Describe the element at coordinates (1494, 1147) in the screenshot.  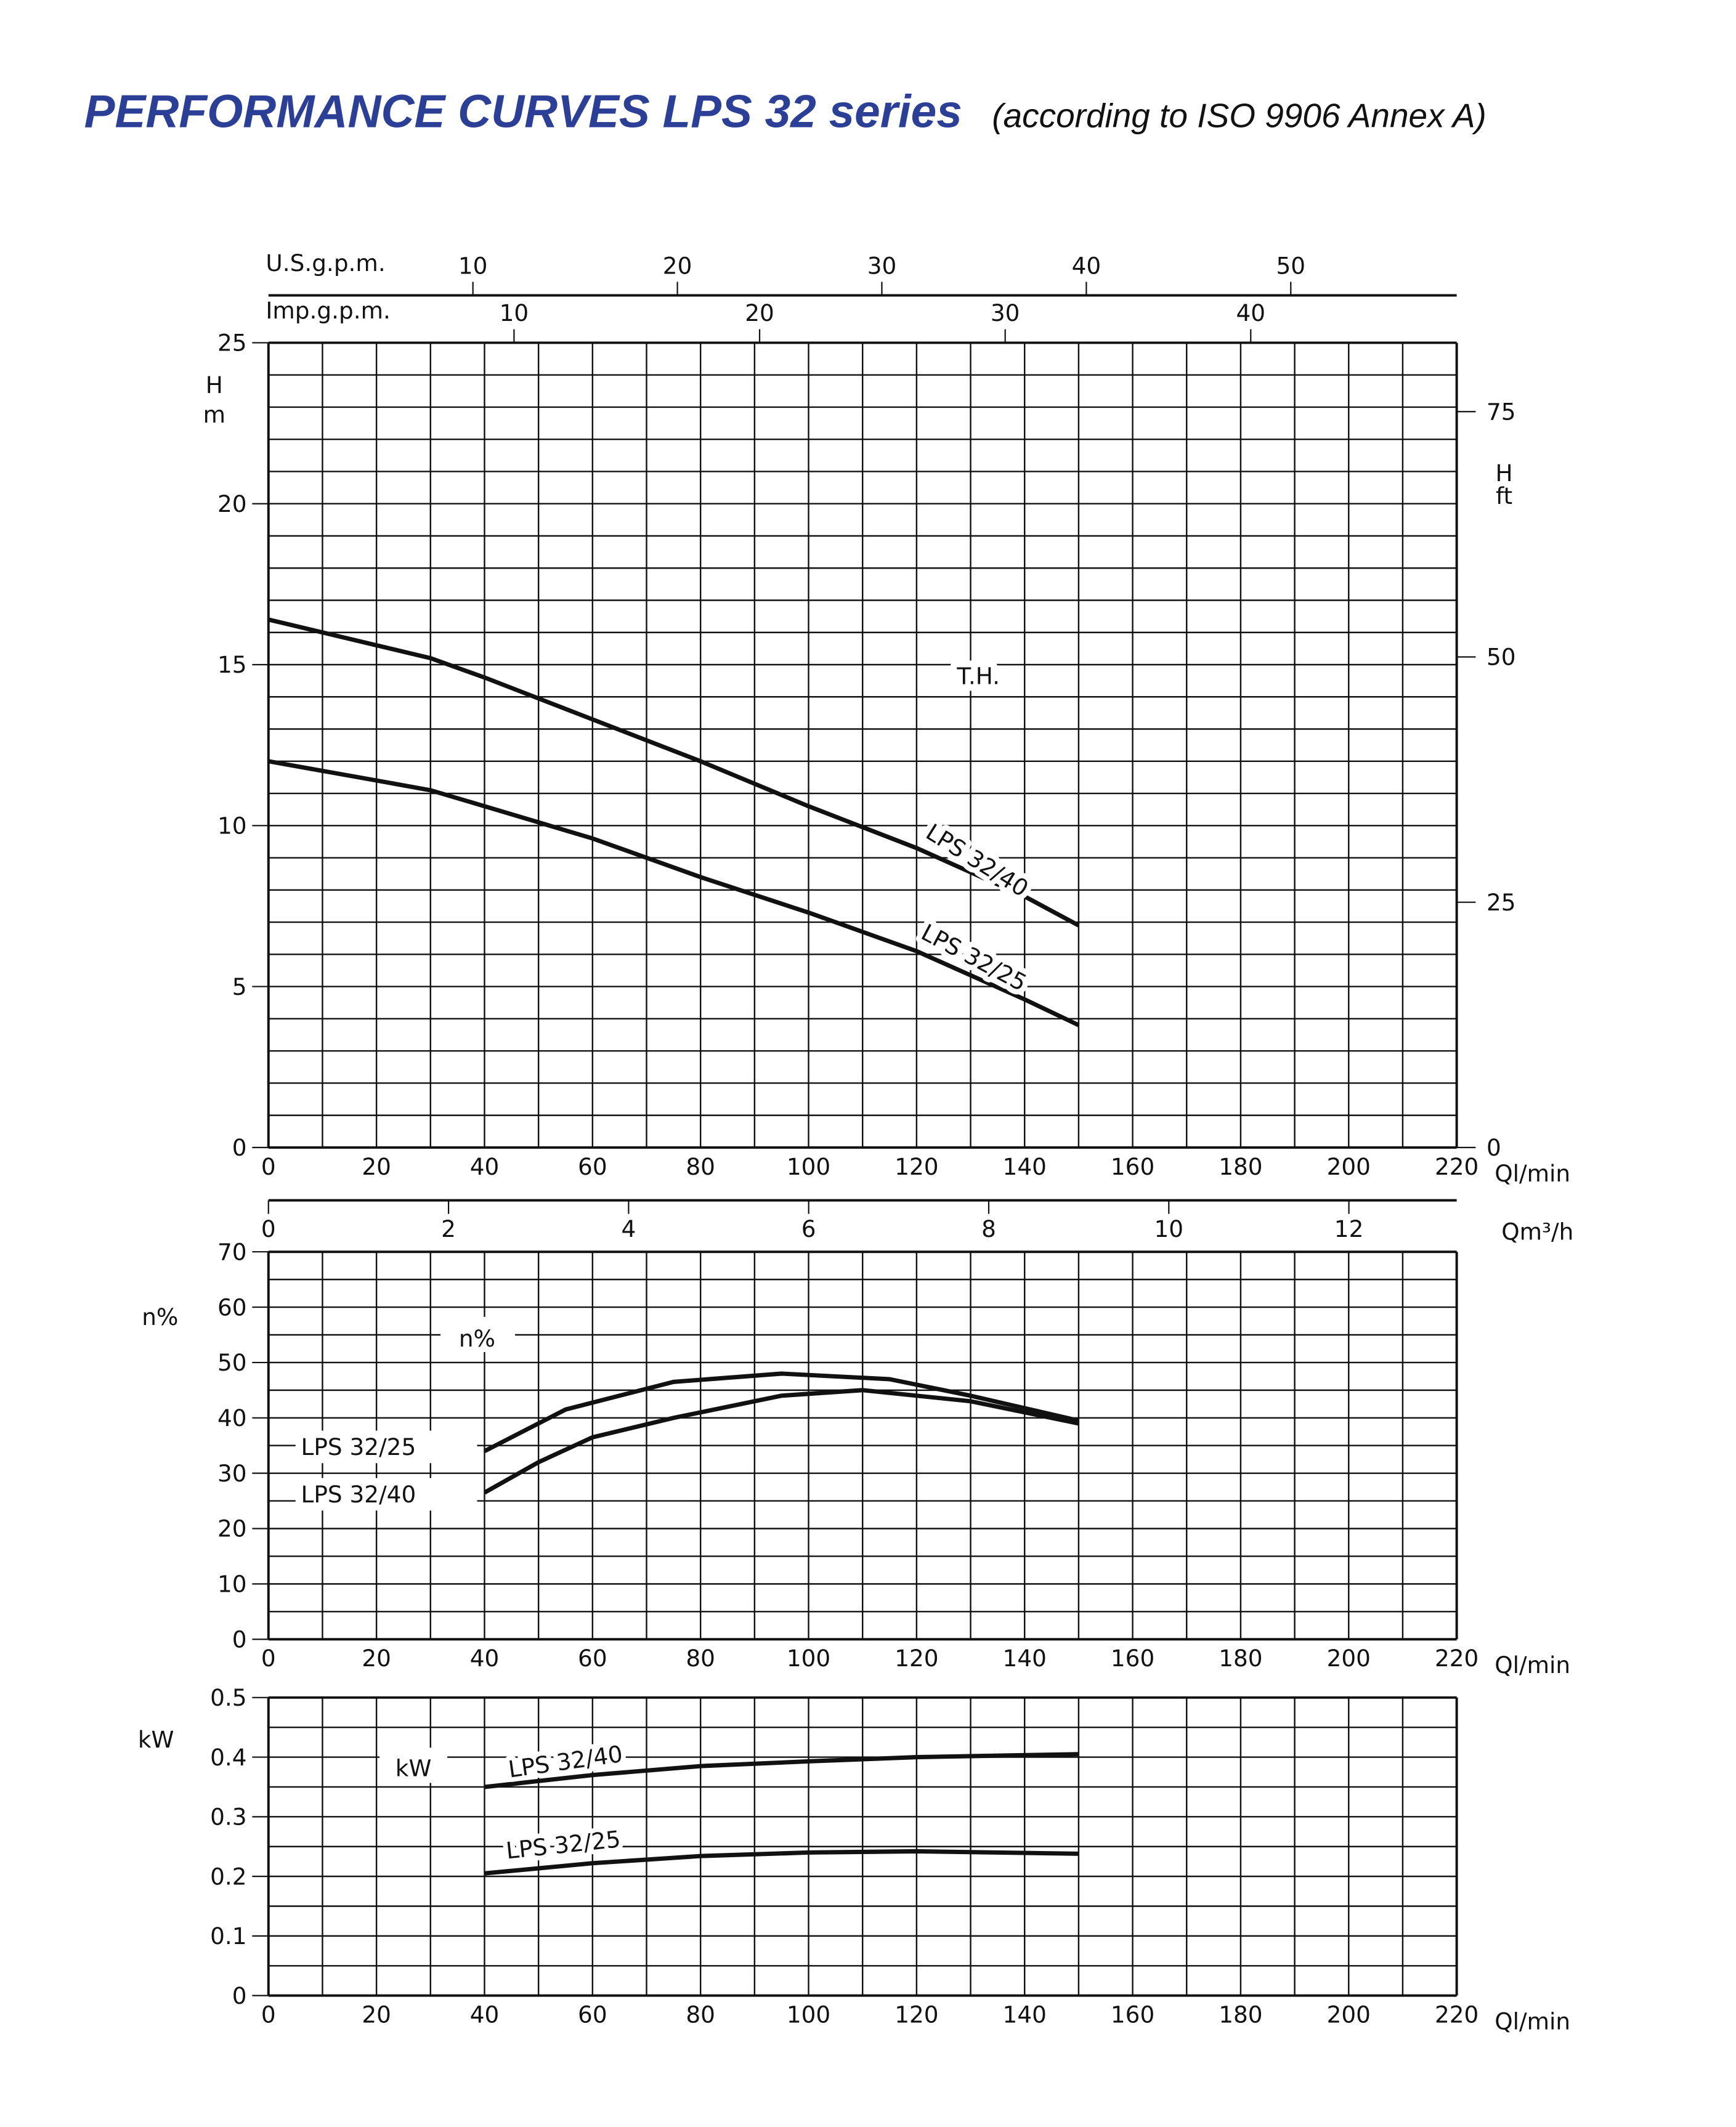
I see `y2-tick-label: 0` at that location.